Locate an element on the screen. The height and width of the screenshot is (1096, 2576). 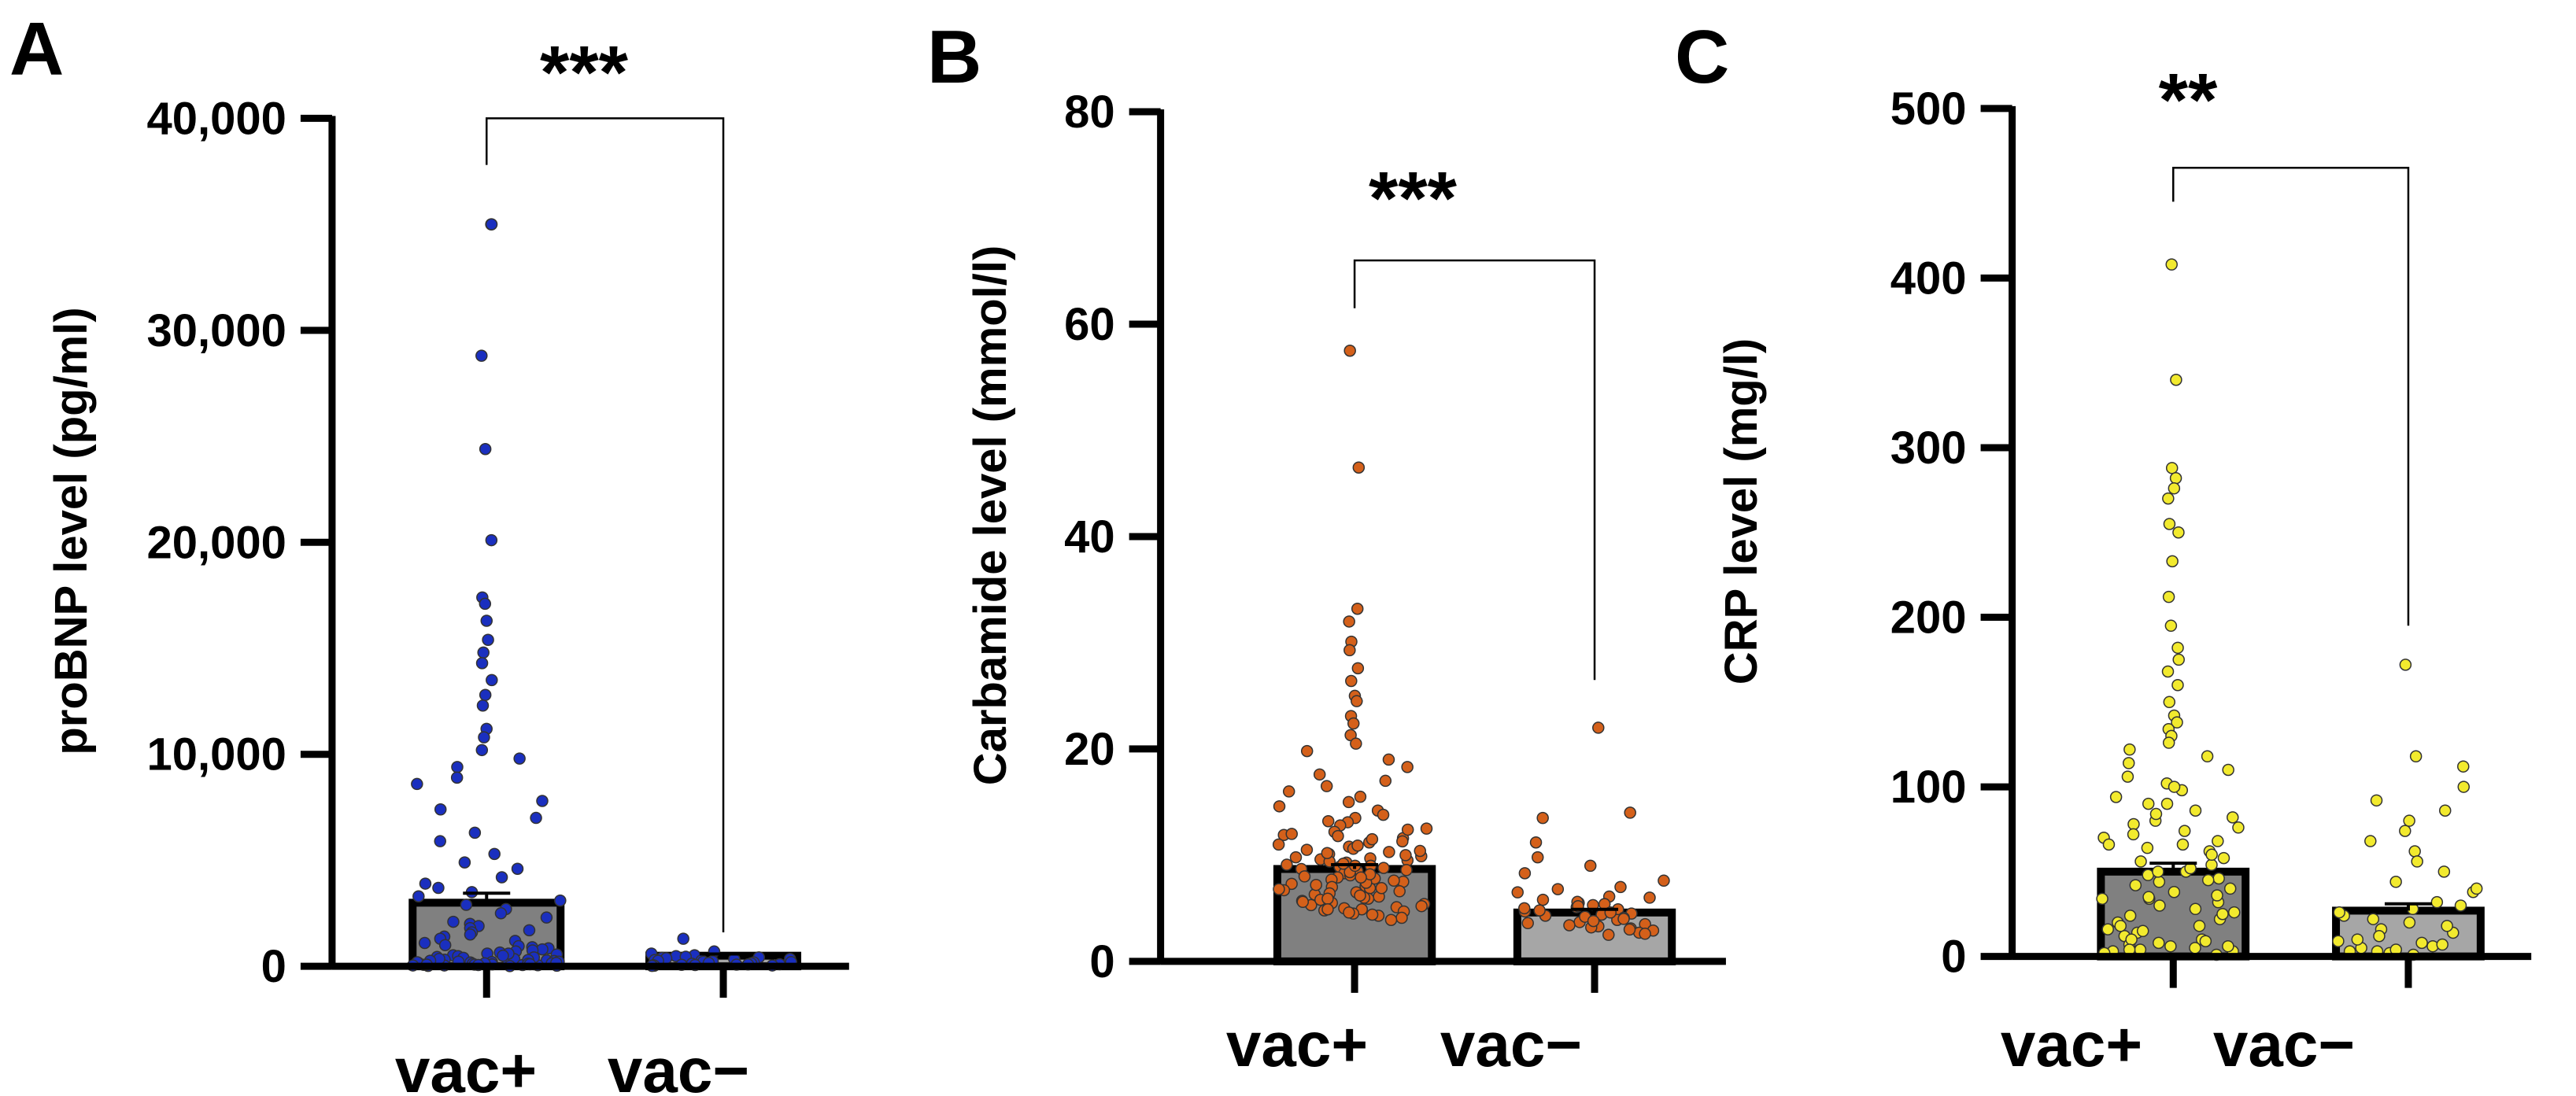
panel-label-a: A is located at coordinates (36, 49).